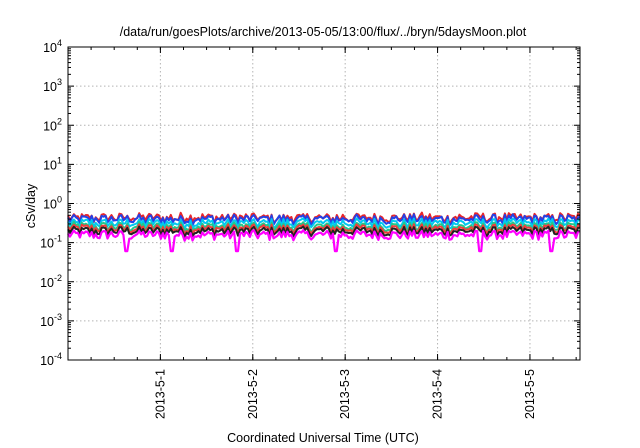 The height and width of the screenshot is (448, 640). I want to click on y-tick-label: 10⁻², so click(51, 281).